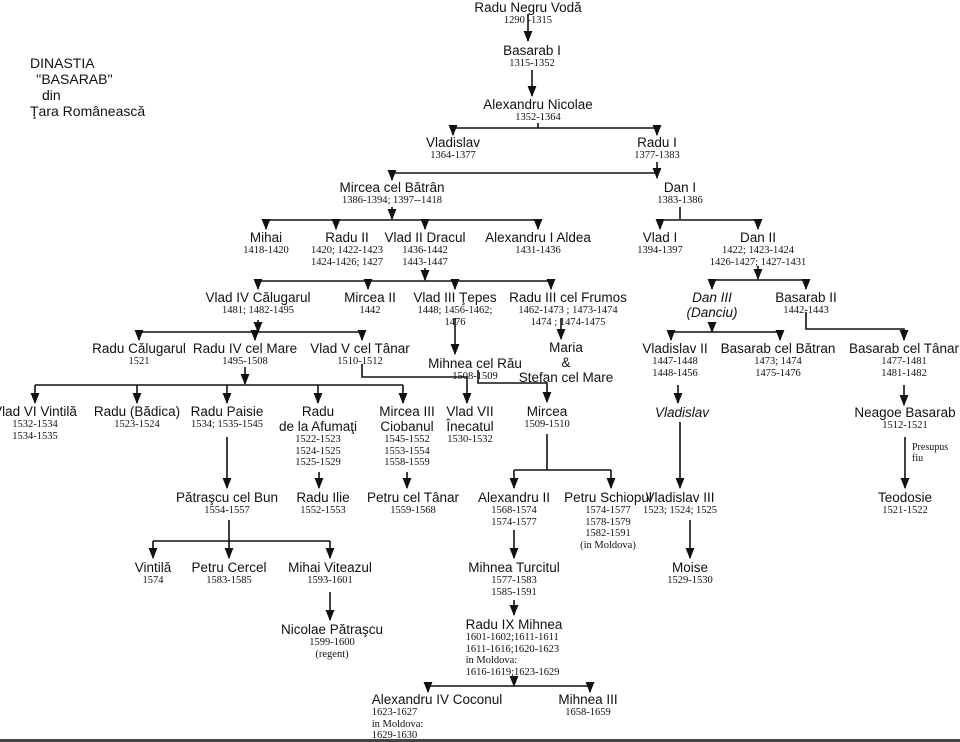 This screenshot has height=742, width=960. I want to click on person-node: Mircea II 1442, so click(370, 303).